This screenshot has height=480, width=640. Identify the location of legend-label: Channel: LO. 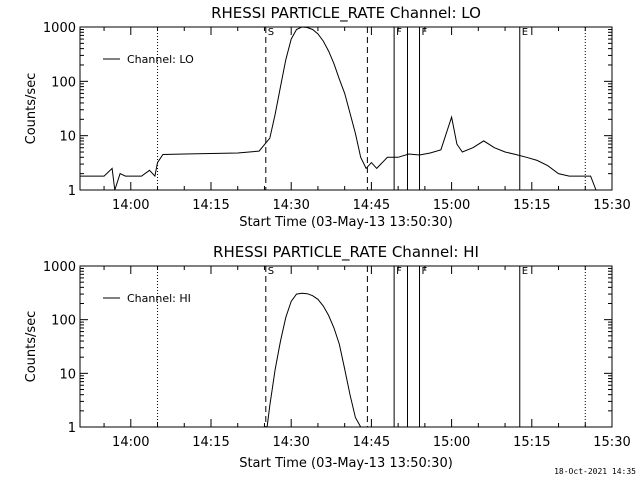
(160, 59).